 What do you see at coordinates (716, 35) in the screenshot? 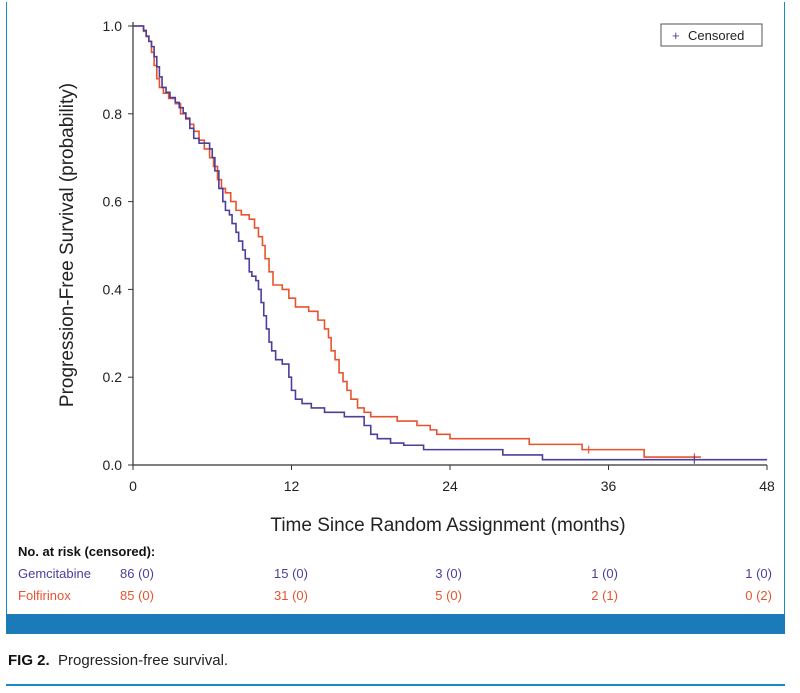
I see `legend-censored-label: Censored` at bounding box center [716, 35].